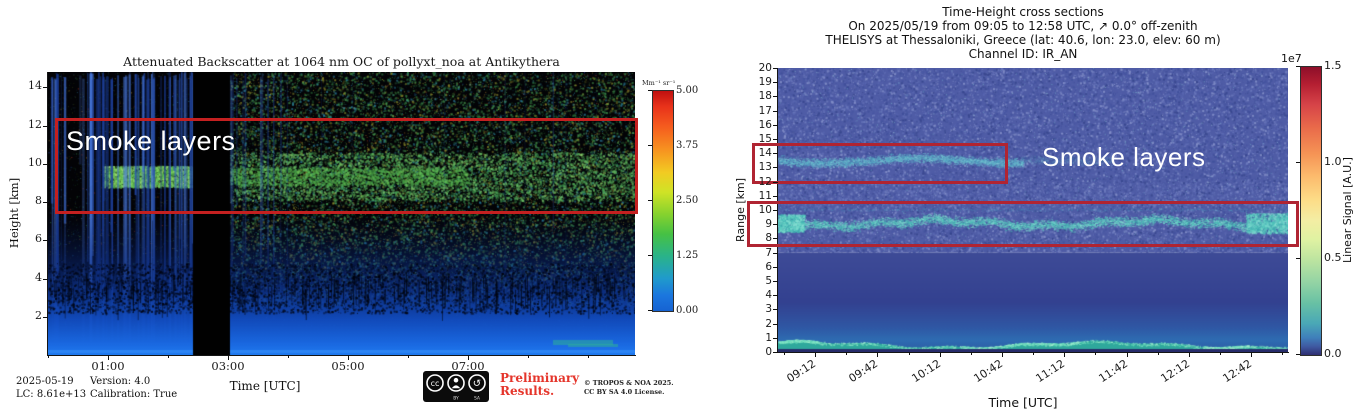 The height and width of the screenshot is (414, 1360). I want to click on y-tick-label: 4, so click(768, 295).